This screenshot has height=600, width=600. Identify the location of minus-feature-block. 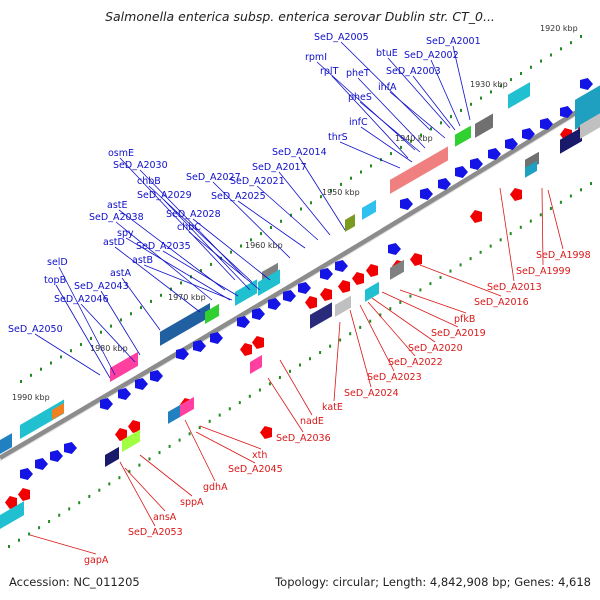
(397, 269).